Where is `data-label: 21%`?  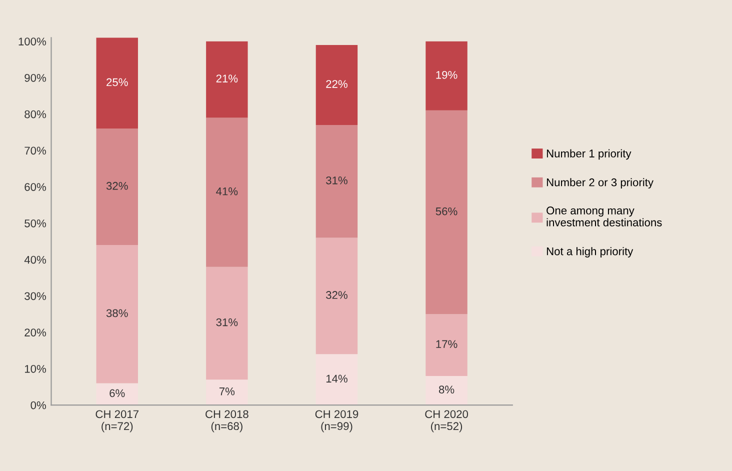 data-label: 21% is located at coordinates (227, 78).